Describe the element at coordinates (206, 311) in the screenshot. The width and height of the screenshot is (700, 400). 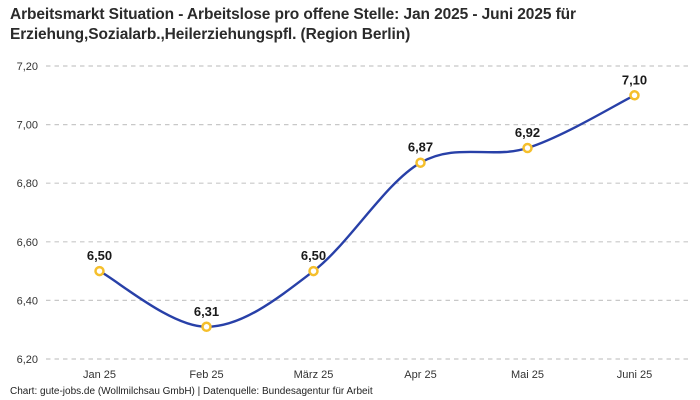
I see `data-point-label: 6,31` at that location.